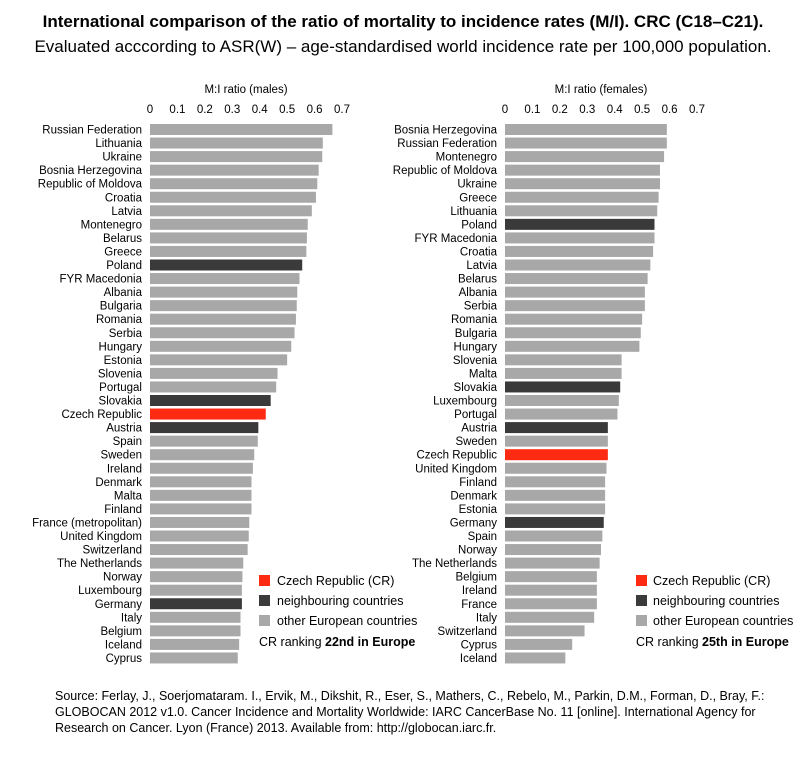  Describe the element at coordinates (123, 293) in the screenshot. I see `category-label: Albania` at that location.